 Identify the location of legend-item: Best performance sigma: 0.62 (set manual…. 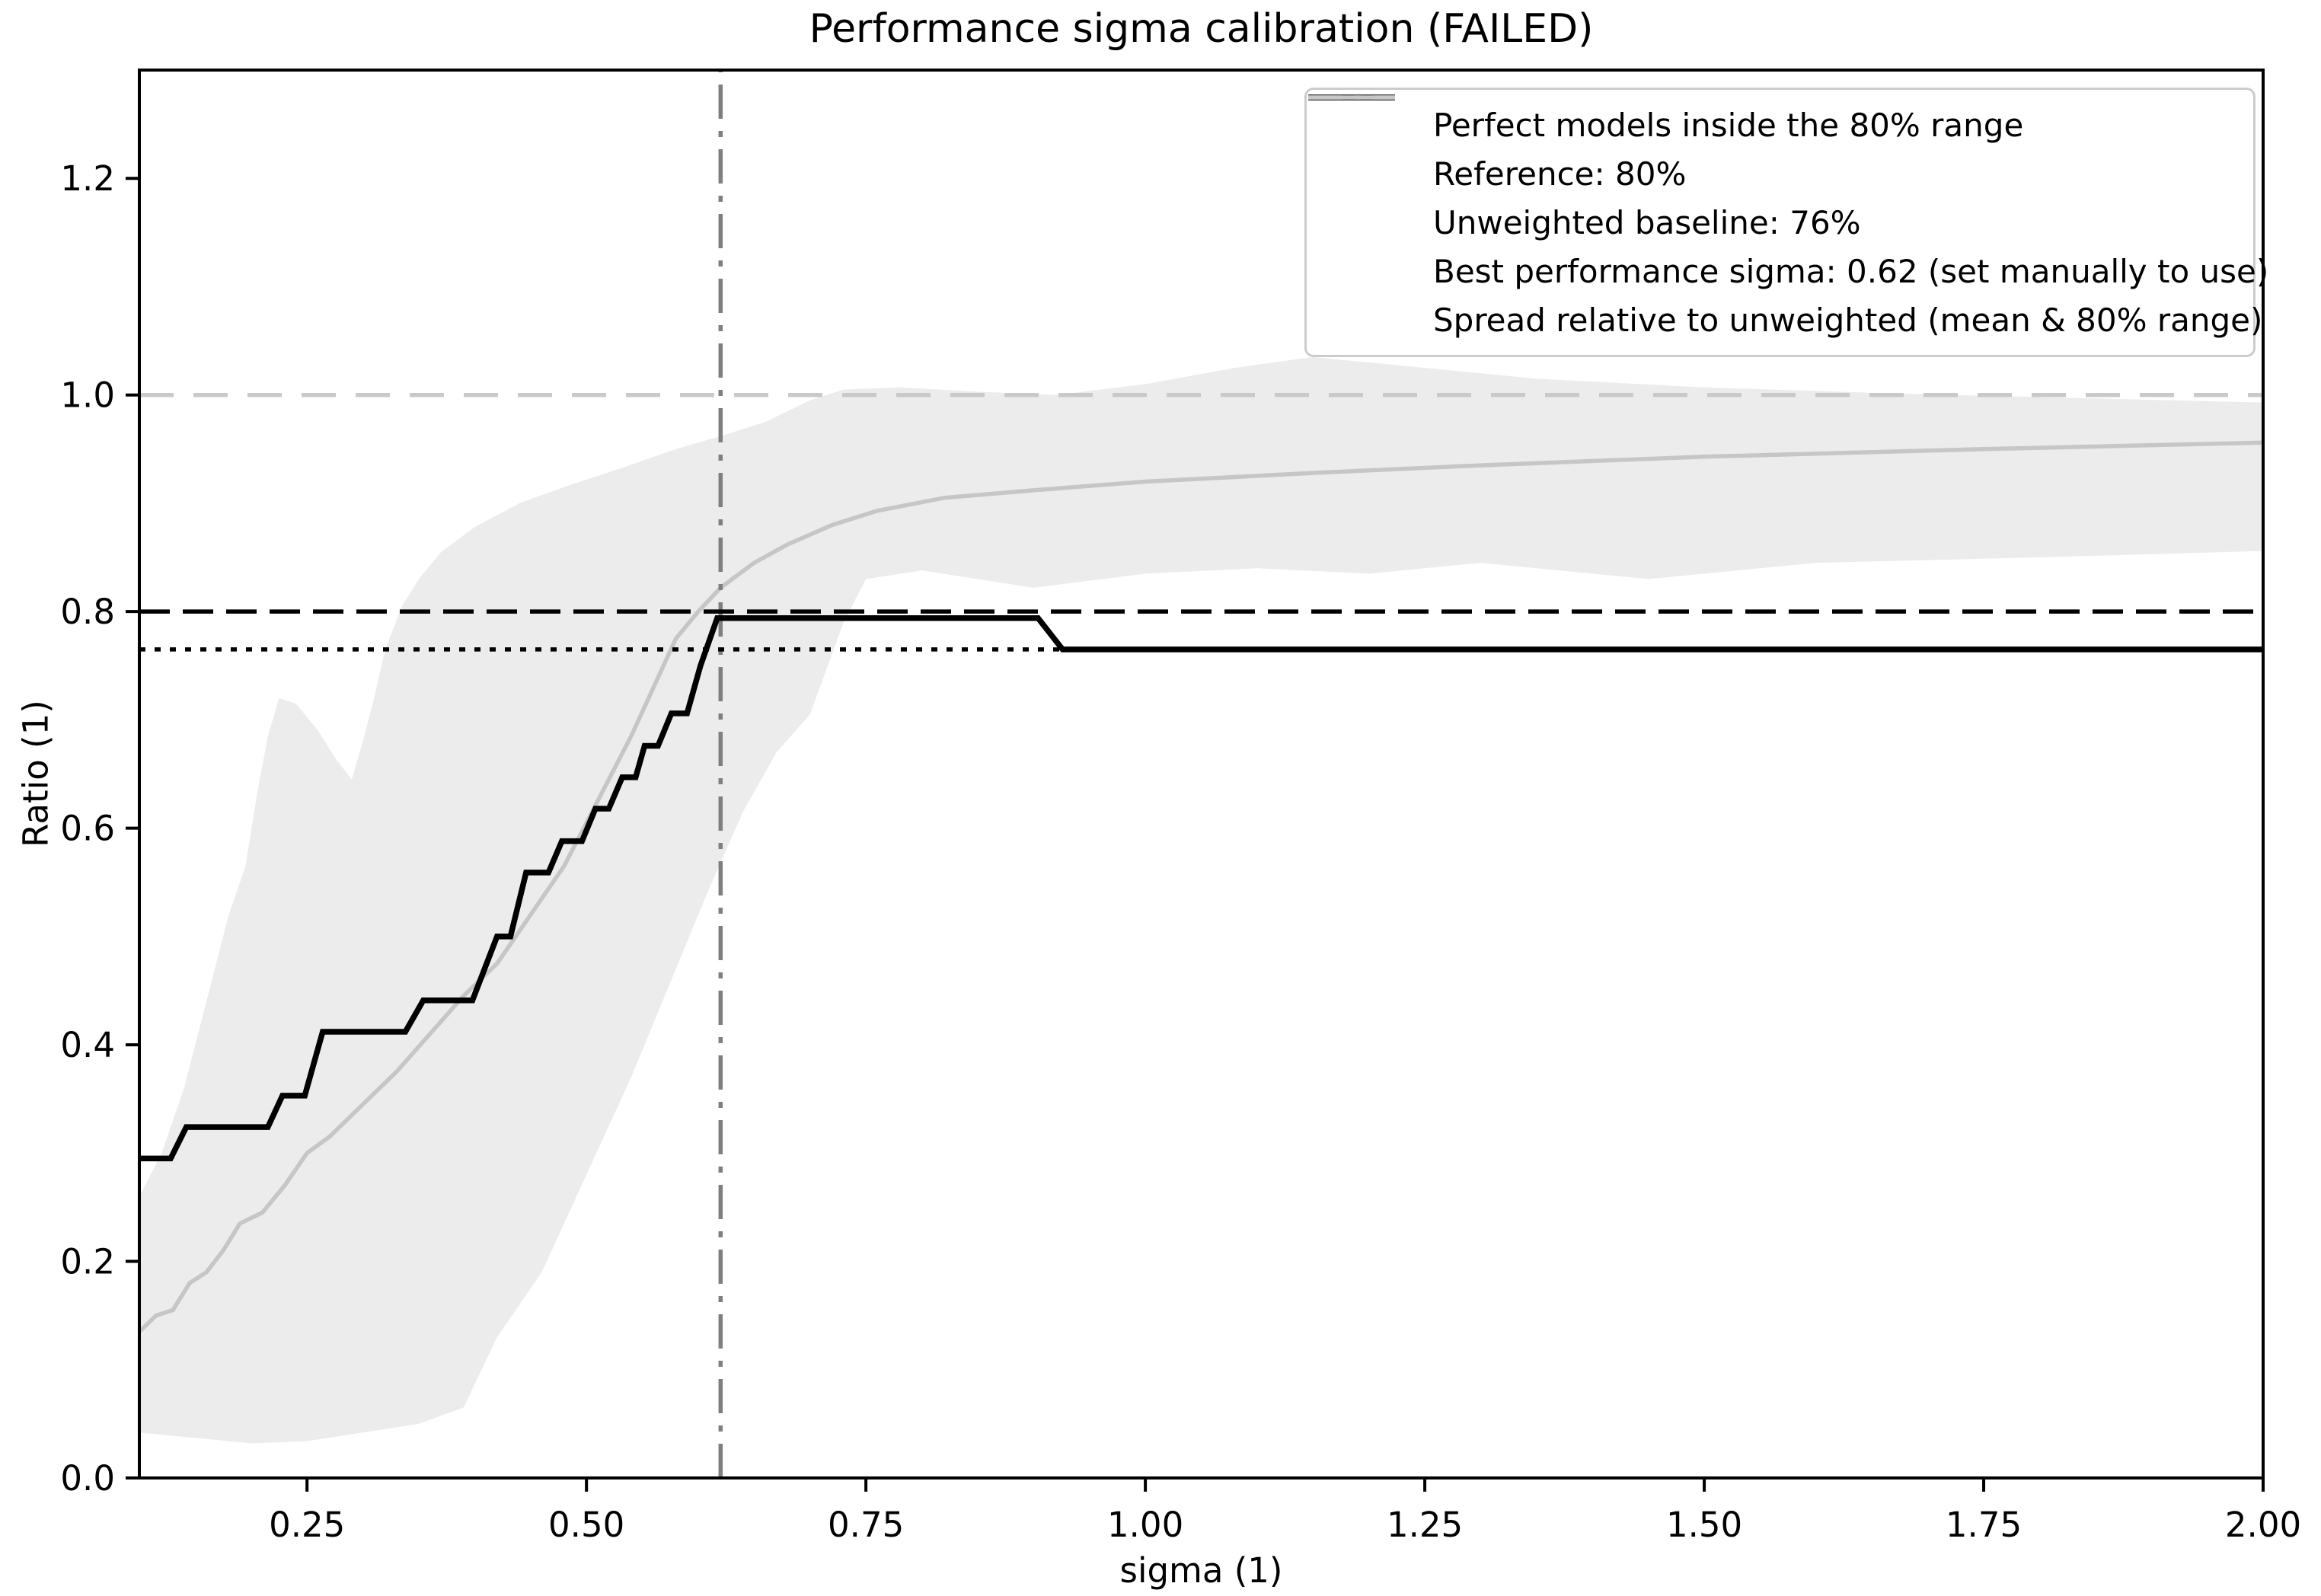
(1787, 195).